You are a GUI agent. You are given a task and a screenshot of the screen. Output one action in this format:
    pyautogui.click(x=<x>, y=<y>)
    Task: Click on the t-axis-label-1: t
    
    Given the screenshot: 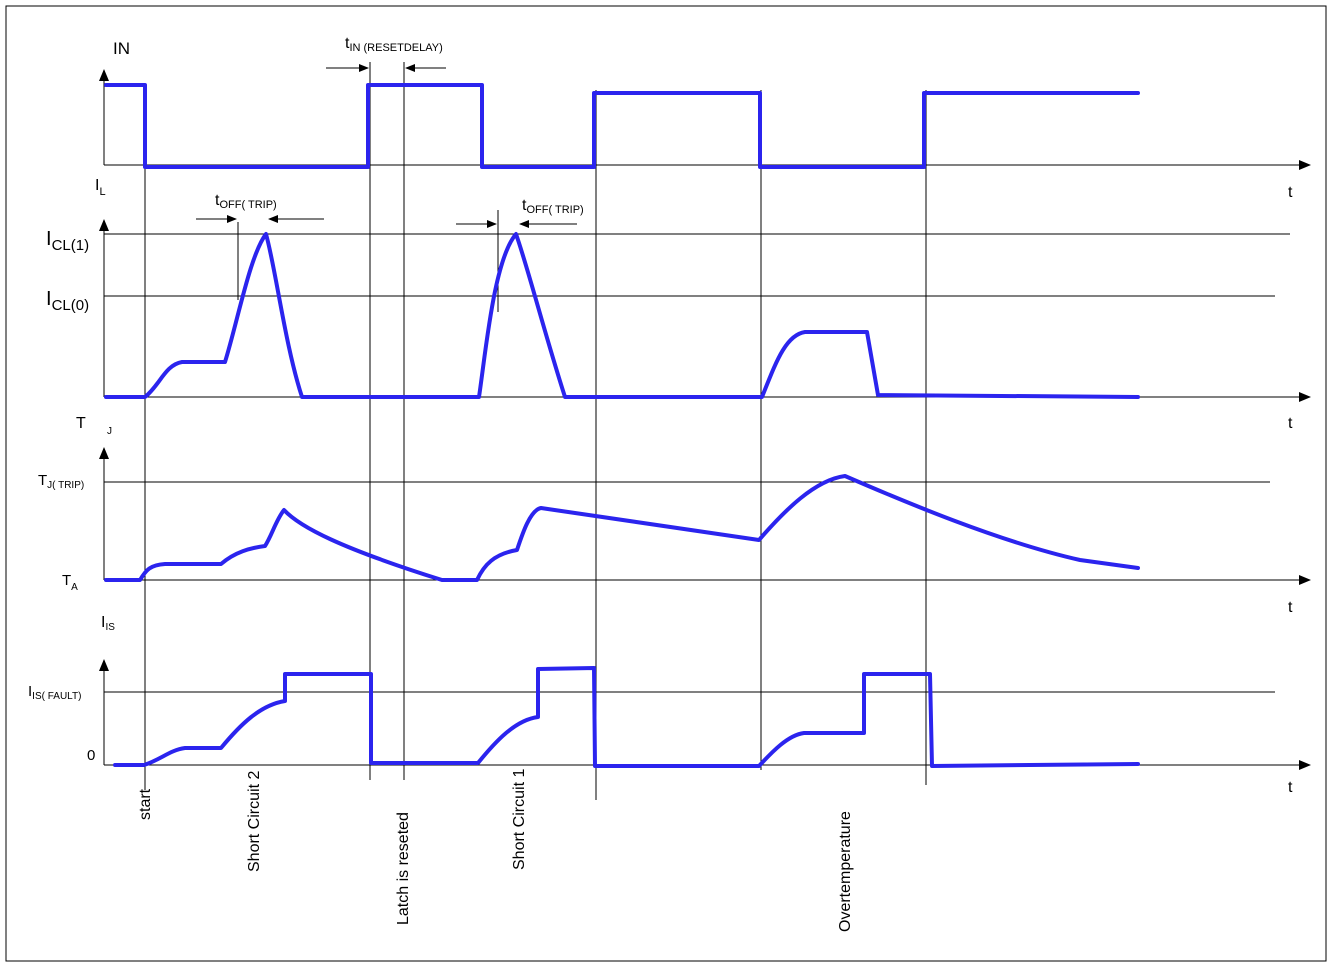 What is the action you would take?
    pyautogui.click(x=1290, y=192)
    